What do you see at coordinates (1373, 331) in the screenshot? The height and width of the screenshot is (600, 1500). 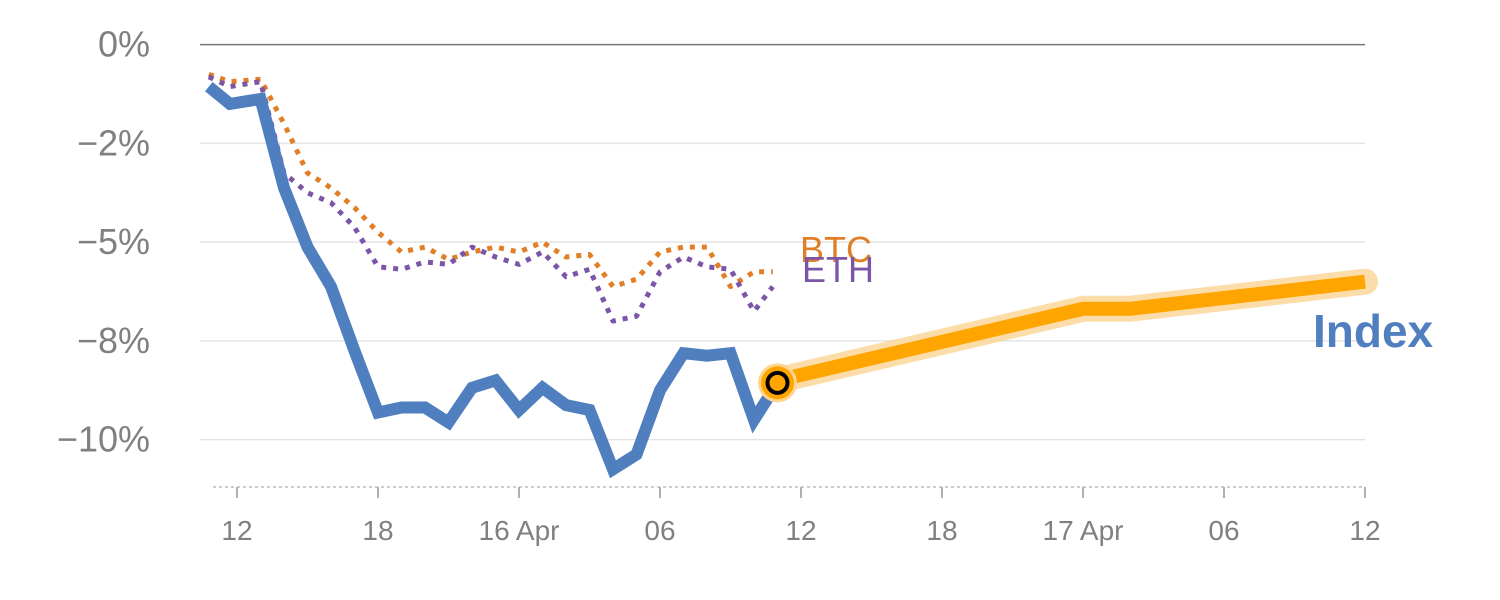 I see `series-label-index: Index` at bounding box center [1373, 331].